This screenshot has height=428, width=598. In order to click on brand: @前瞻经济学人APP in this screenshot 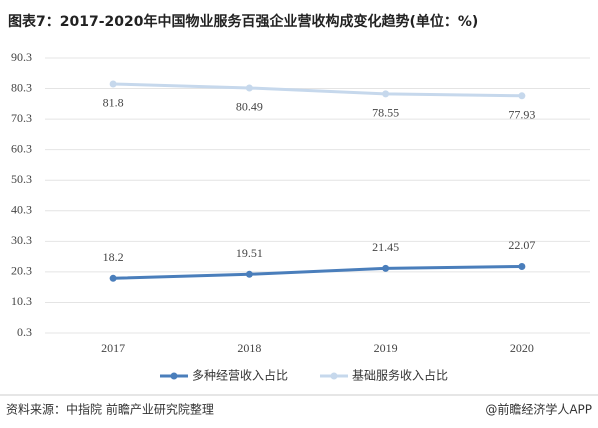, I will do `click(538, 409)`.